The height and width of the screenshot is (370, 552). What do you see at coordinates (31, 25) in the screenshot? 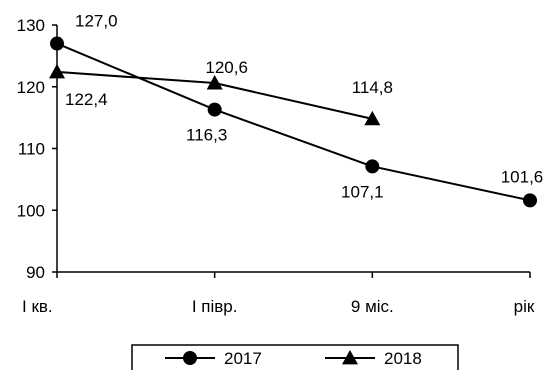
I see `y-tick-label: 130` at bounding box center [31, 25].